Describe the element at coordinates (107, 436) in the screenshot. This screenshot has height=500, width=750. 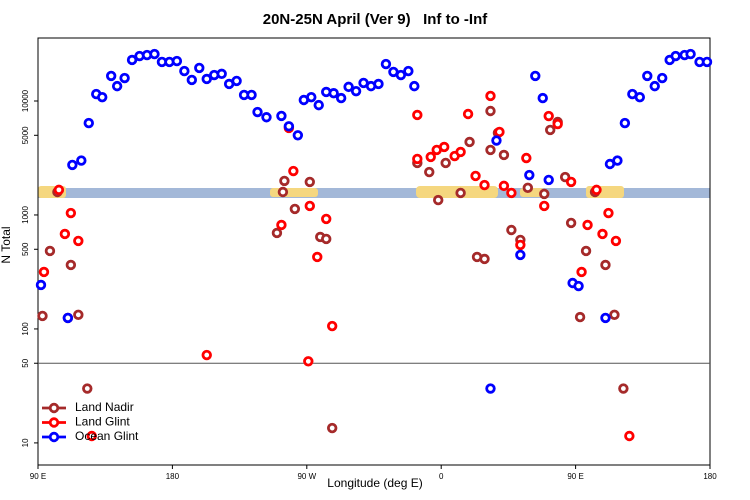
I see `legend-label: Ocean Glint` at that location.